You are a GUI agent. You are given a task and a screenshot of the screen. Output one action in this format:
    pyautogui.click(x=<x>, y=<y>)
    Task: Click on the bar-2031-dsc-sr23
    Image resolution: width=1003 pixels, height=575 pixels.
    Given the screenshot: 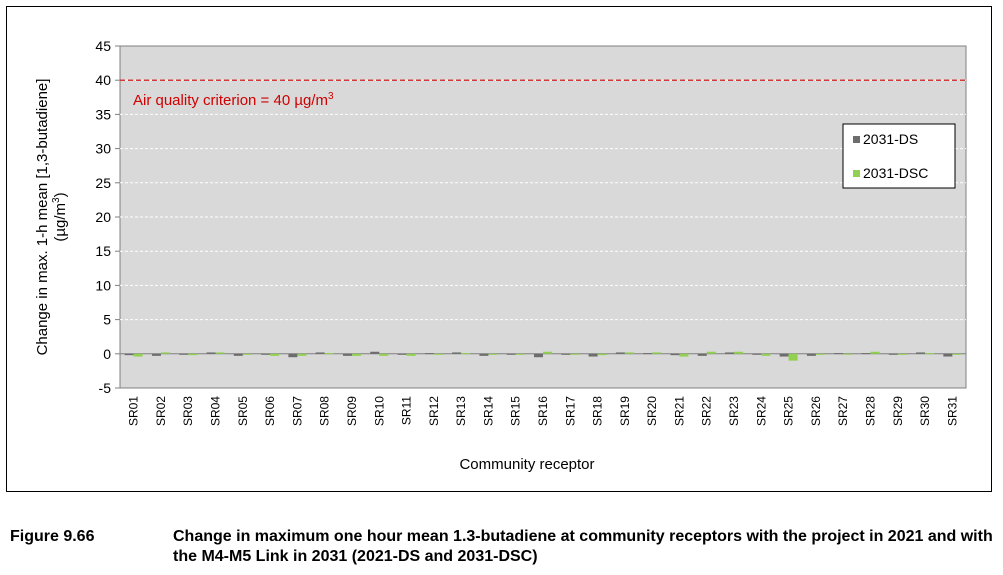 What is the action you would take?
    pyautogui.click(x=739, y=352)
    